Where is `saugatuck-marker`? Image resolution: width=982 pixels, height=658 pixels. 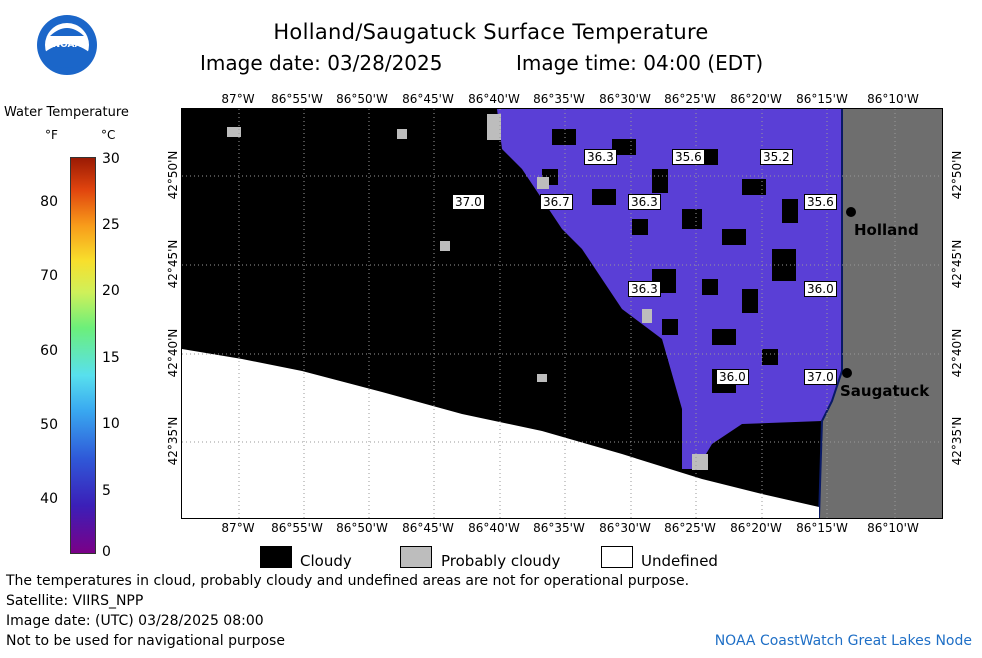
saugatuck-marker is located at coordinates (847, 373).